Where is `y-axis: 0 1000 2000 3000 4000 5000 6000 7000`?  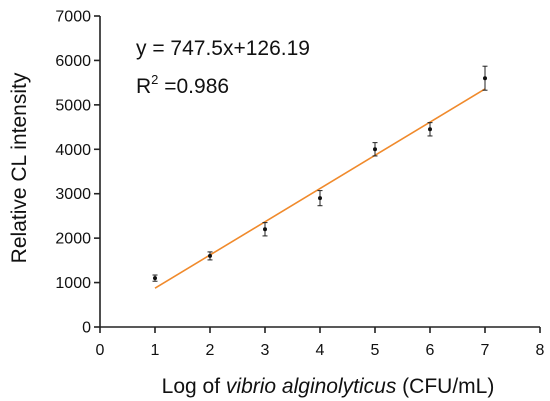 y-axis: 0 1000 2000 3000 4000 5000 6000 7000 is located at coordinates (78, 173).